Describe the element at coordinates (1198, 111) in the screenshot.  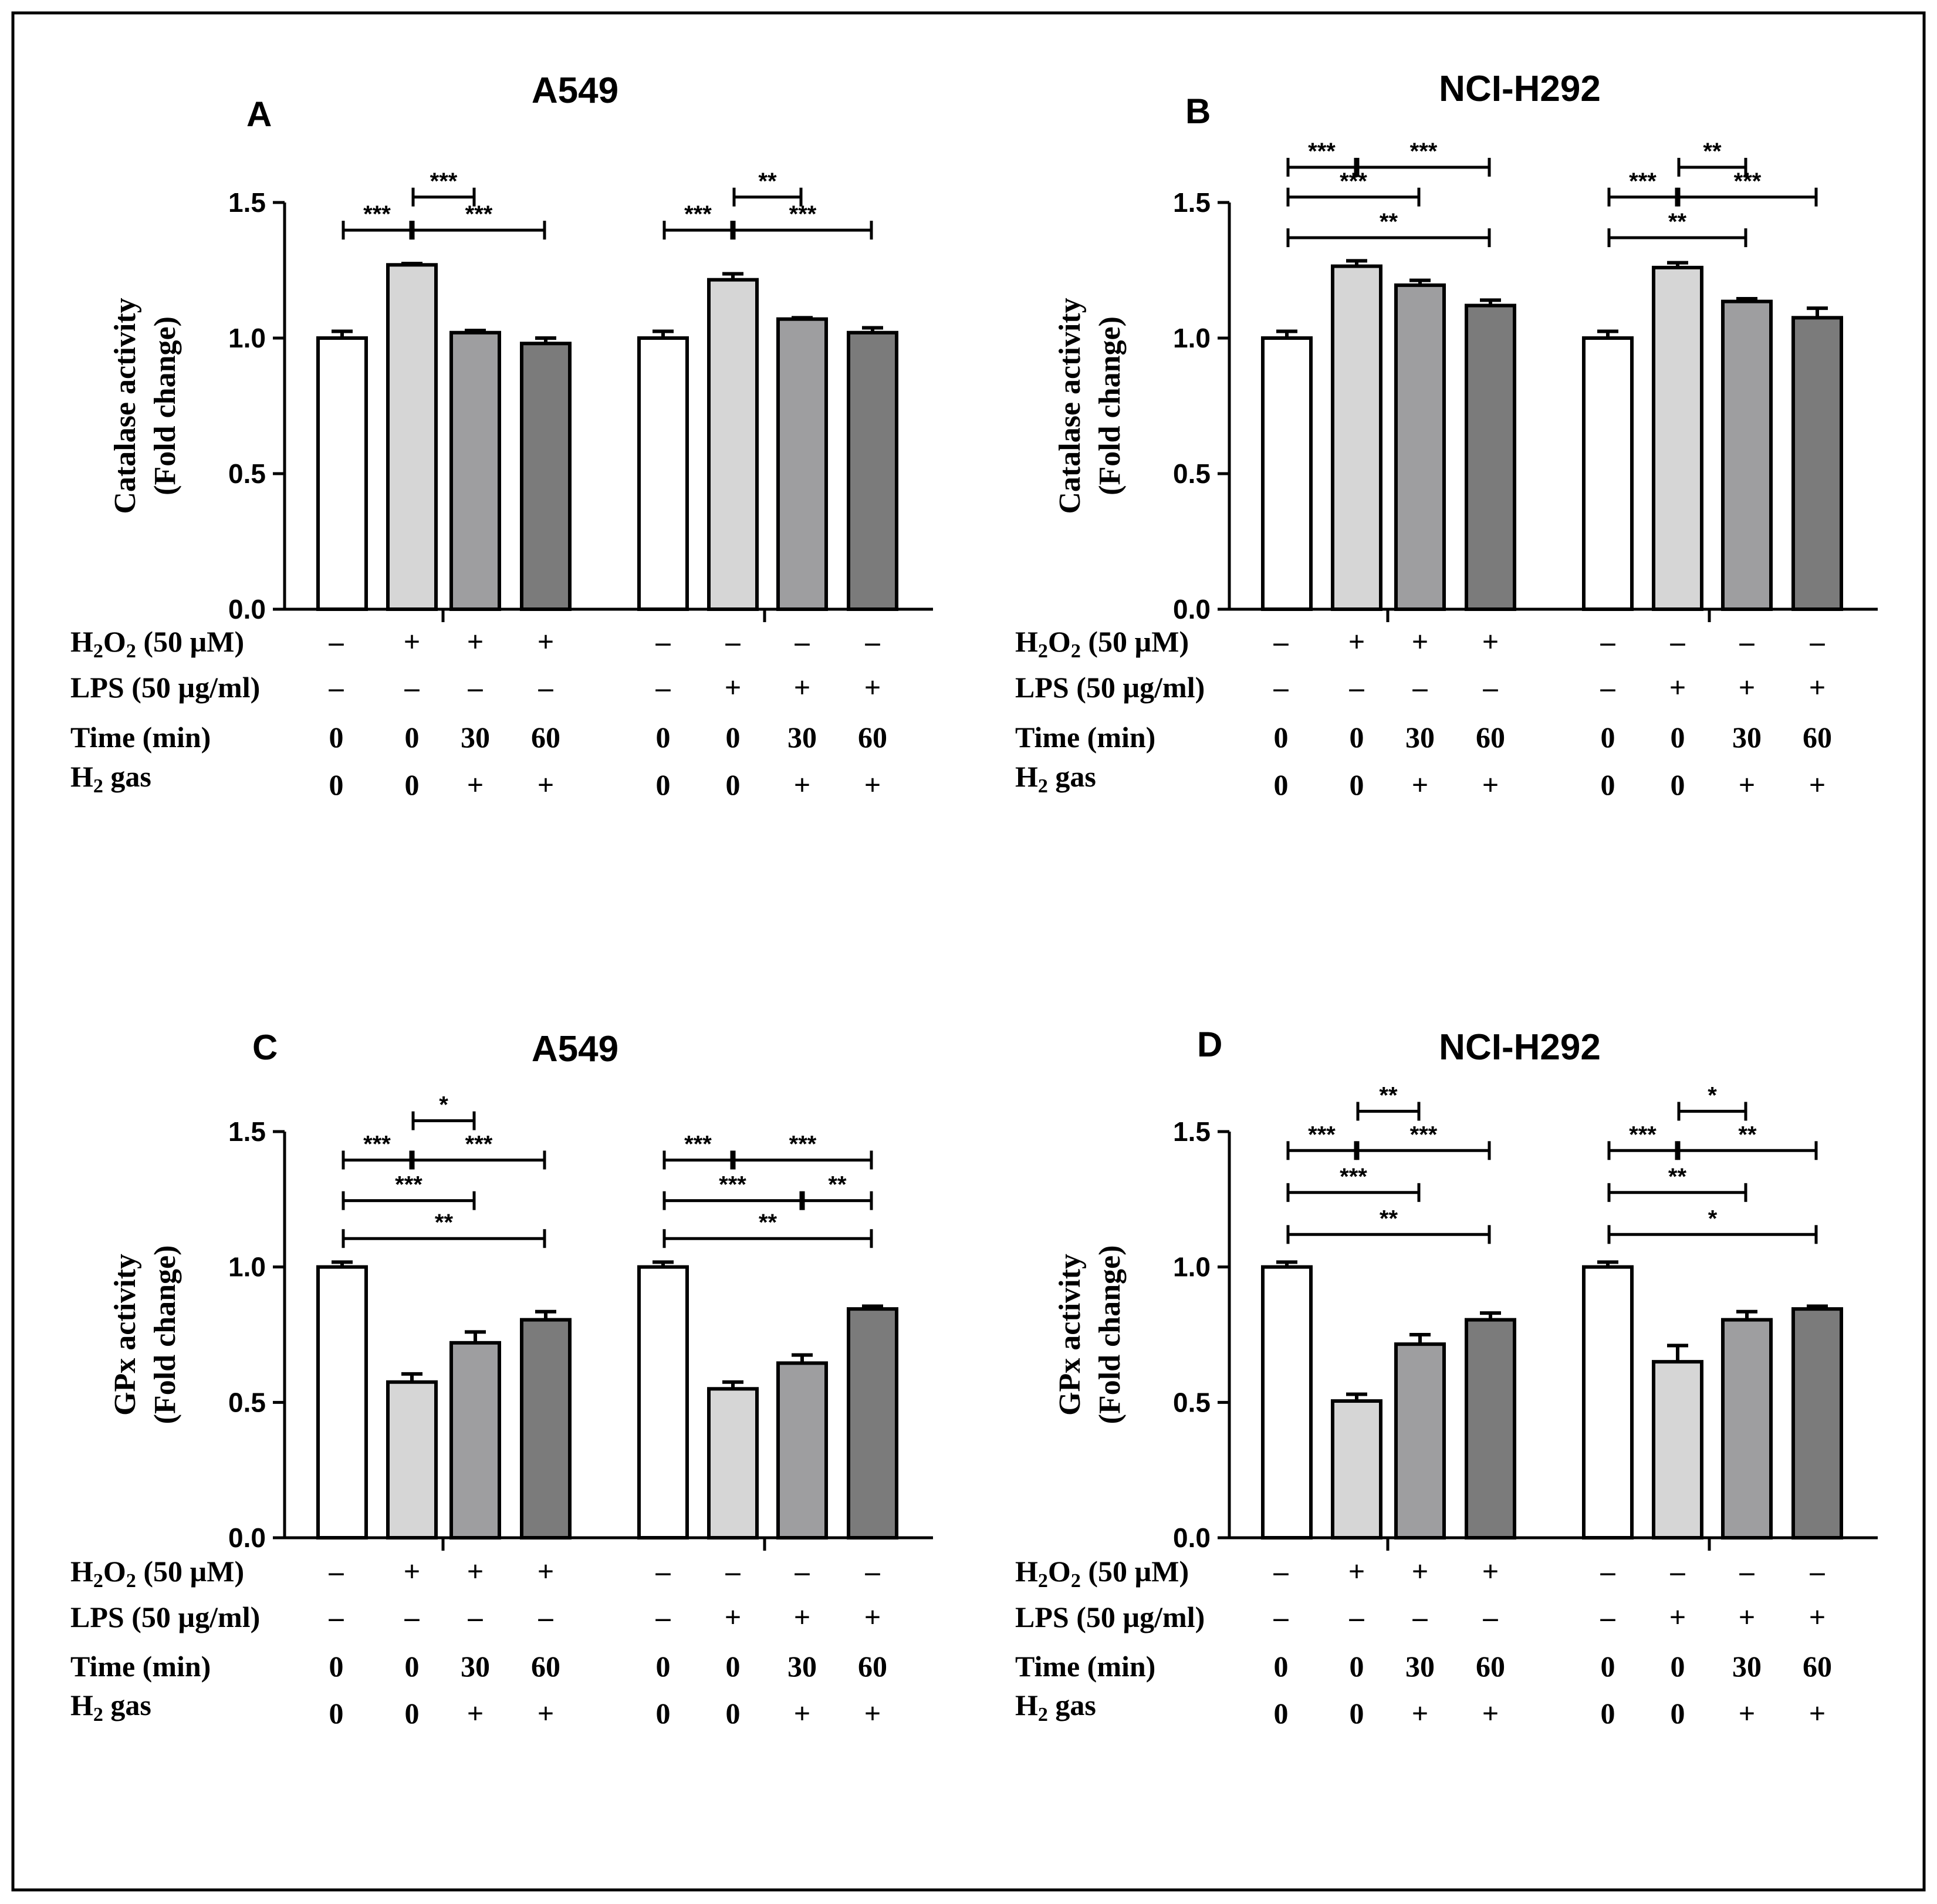
I see `panel-letter: B` at that location.